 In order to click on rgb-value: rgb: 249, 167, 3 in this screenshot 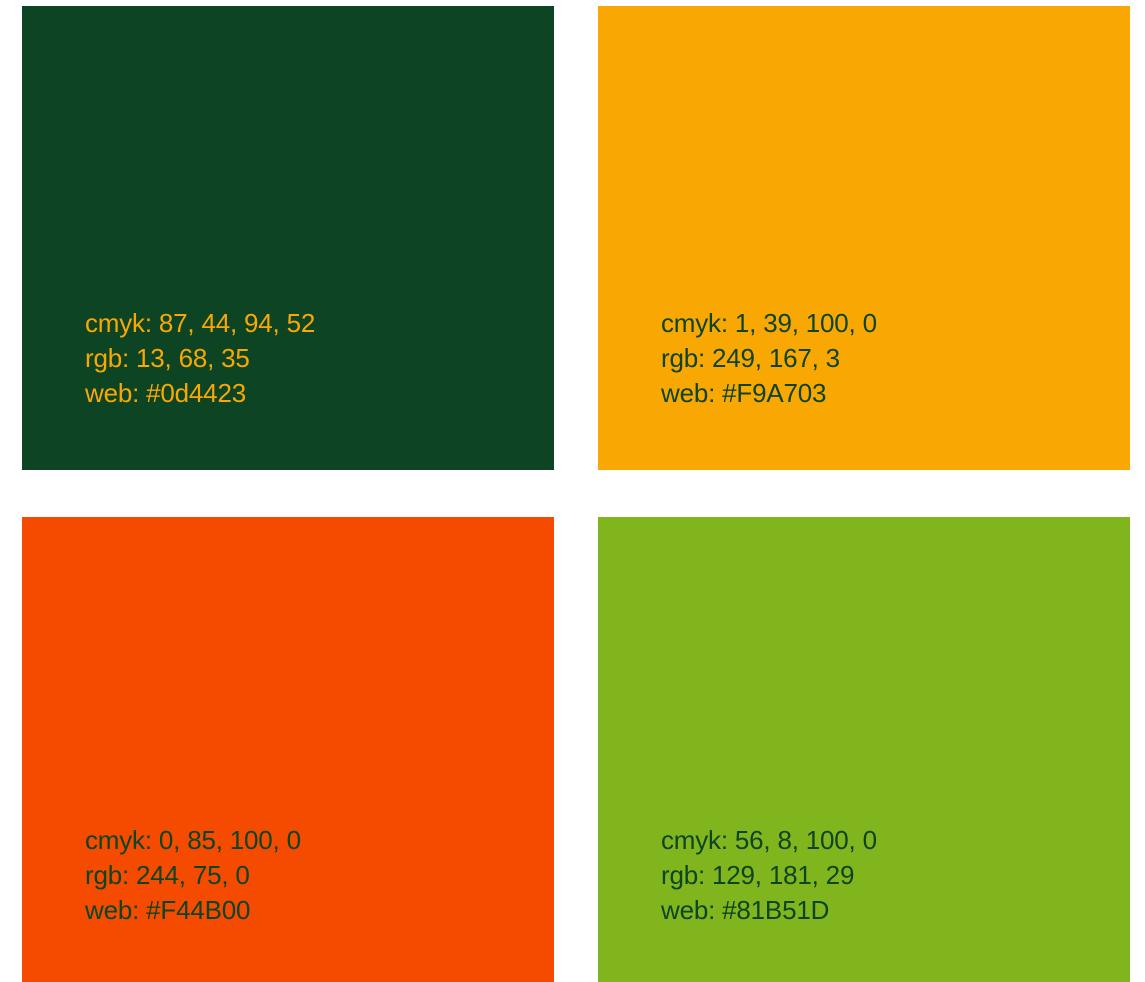, I will do `click(750, 358)`.